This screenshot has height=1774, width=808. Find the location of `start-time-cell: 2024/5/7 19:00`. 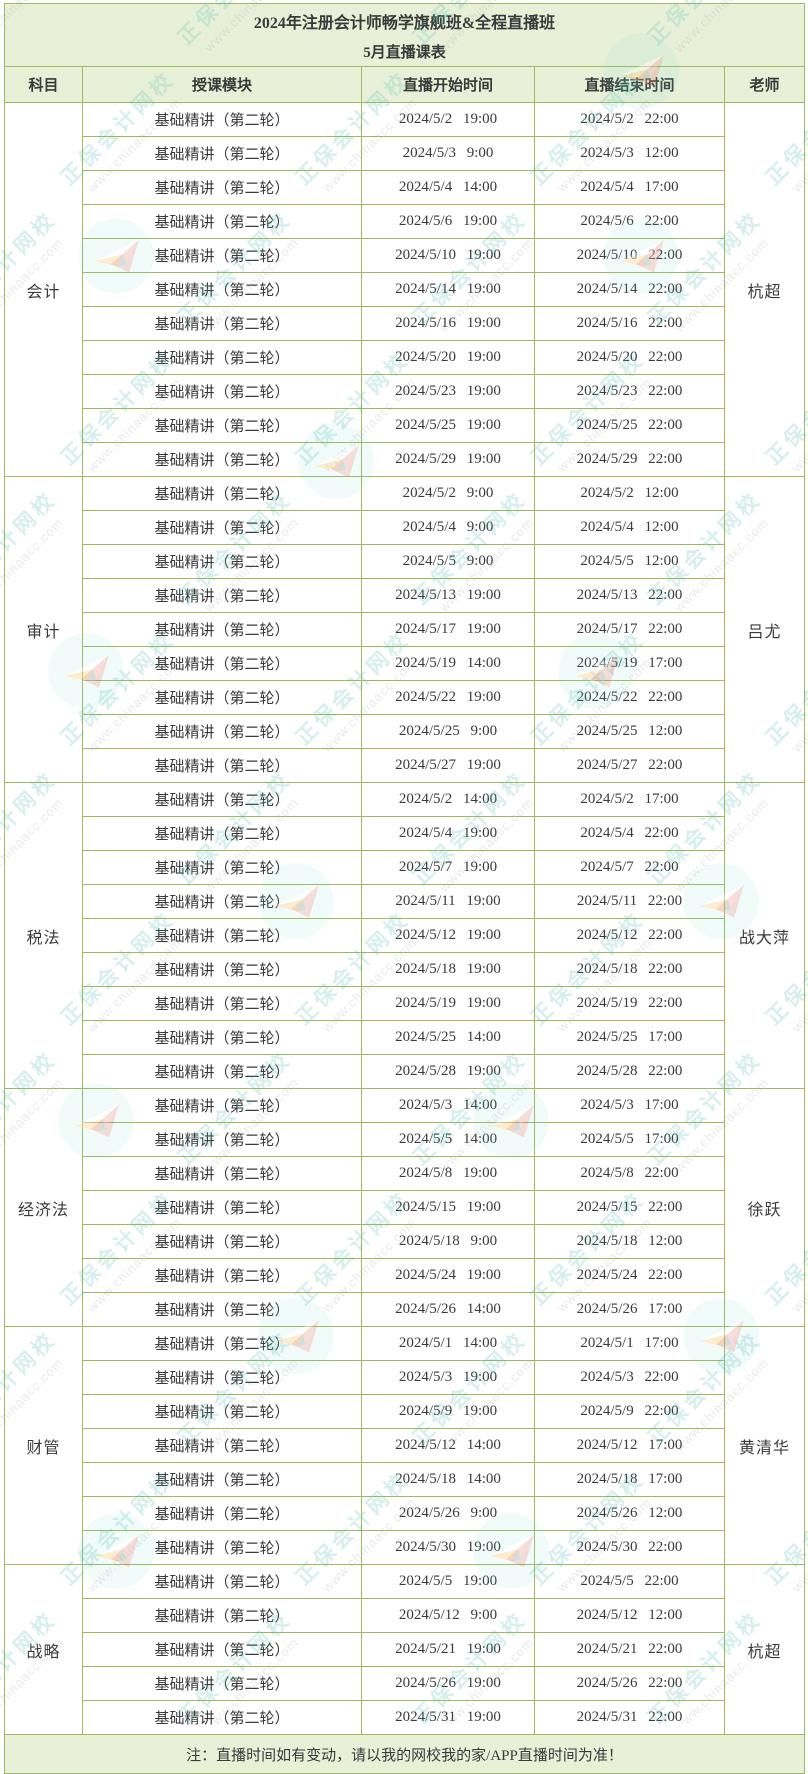

start-time-cell: 2024/5/7 19:00 is located at coordinates (448, 867).